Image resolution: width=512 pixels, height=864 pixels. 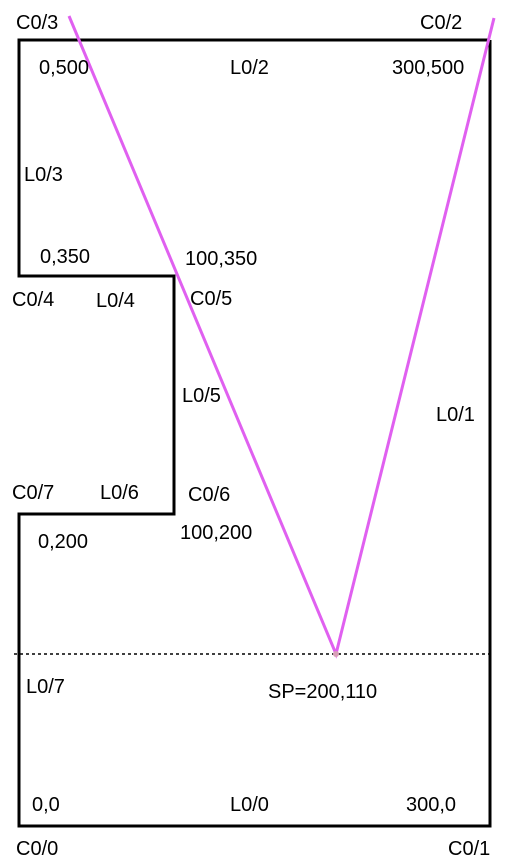 What do you see at coordinates (455, 415) in the screenshot?
I see `line-label-l01: L0/1` at bounding box center [455, 415].